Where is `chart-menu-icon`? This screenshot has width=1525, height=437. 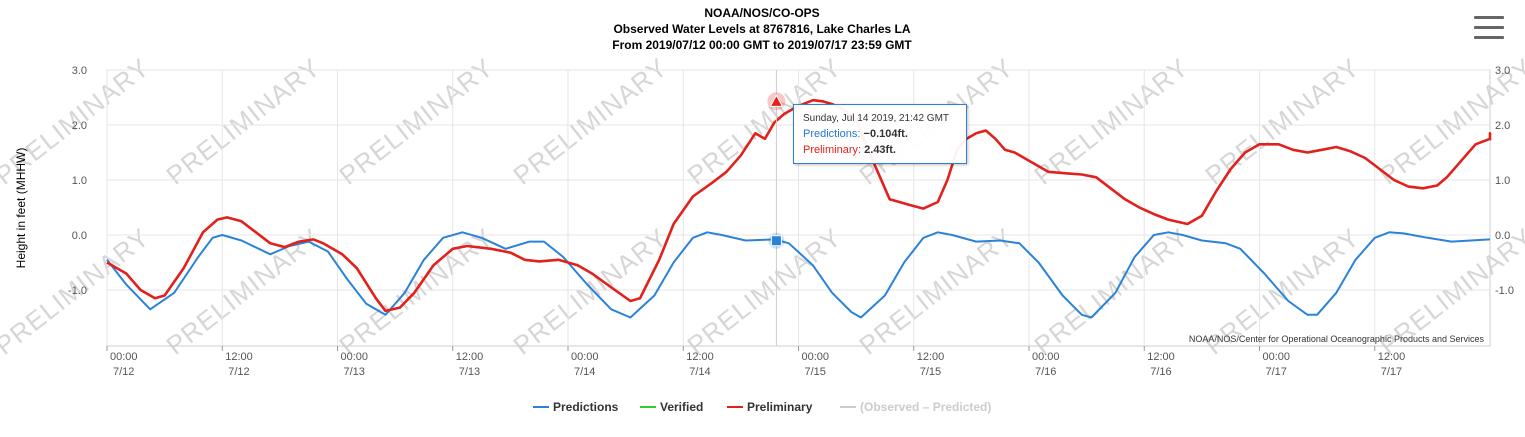
chart-menu-icon is located at coordinates (1489, 30).